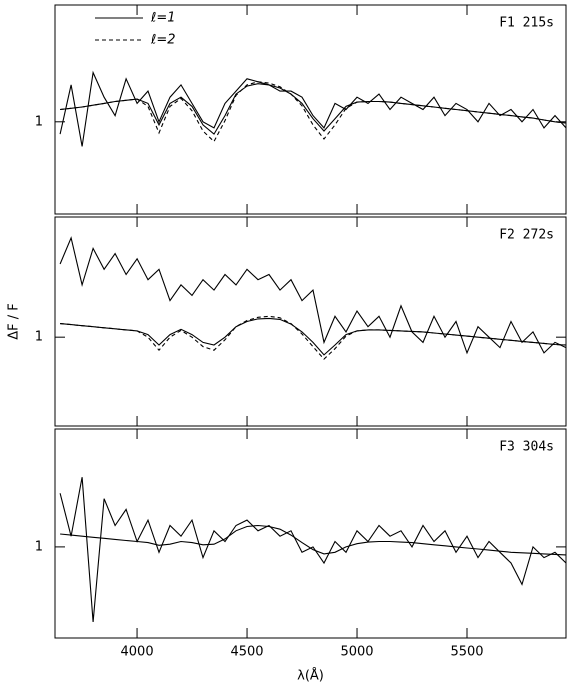 The image size is (567, 693). What do you see at coordinates (163, 40) in the screenshot?
I see `legend-label: ℓ=2` at bounding box center [163, 40].